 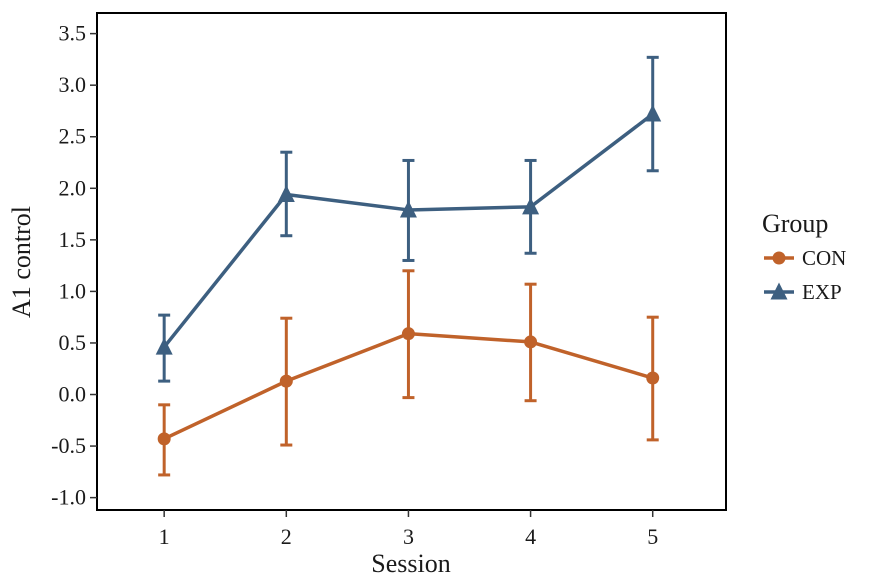 I want to click on legend-triangle-marker, so click(x=779, y=291).